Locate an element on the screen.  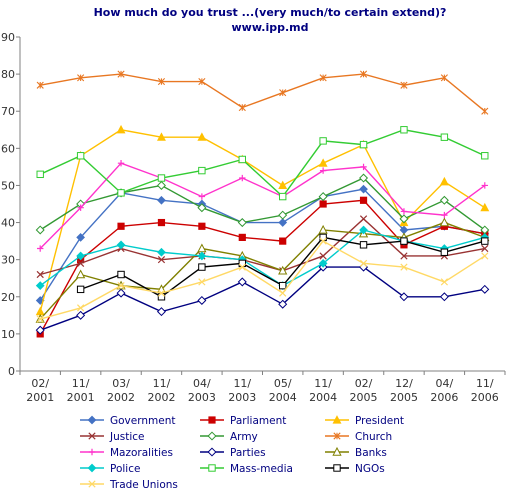
x-tick-label: 2004 is located at coordinates (283, 397).